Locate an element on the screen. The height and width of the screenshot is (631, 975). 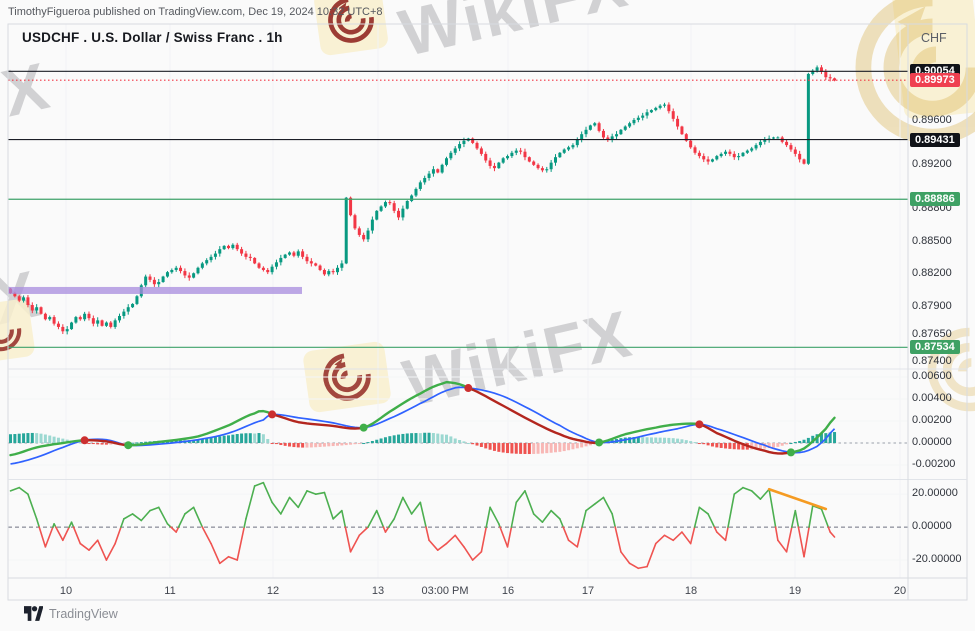
tradingview-logo: TradingView is located at coordinates (71, 613).